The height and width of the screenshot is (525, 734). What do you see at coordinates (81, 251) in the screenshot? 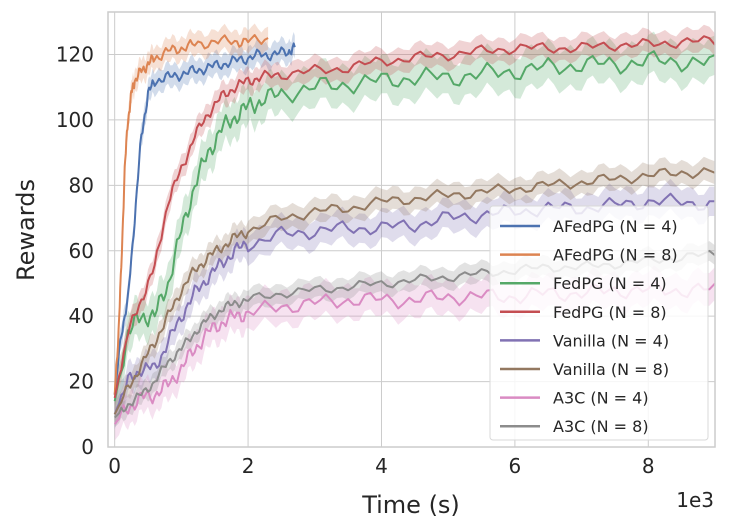
I see `y-tick-label: 60` at bounding box center [81, 251].